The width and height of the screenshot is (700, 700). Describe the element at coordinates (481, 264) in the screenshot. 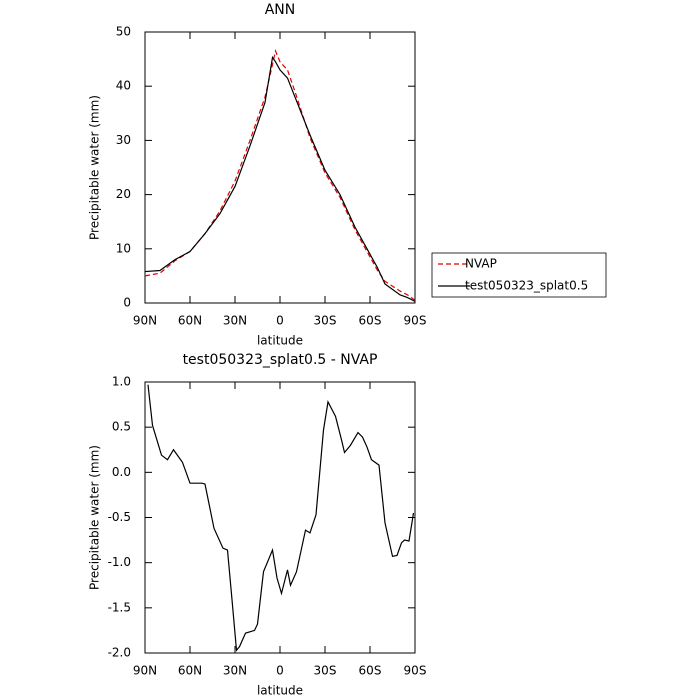

I see `legend-label: NVAP` at that location.